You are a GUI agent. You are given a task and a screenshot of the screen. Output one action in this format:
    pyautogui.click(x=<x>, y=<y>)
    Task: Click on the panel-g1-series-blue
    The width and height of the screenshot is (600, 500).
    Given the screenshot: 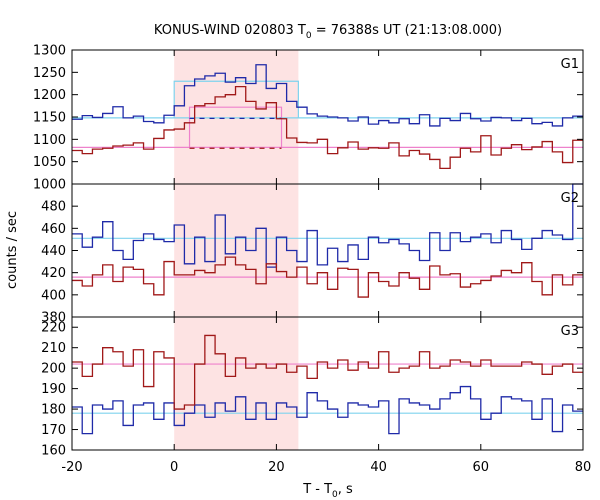 What is the action you would take?
    pyautogui.click(x=327, y=95)
    